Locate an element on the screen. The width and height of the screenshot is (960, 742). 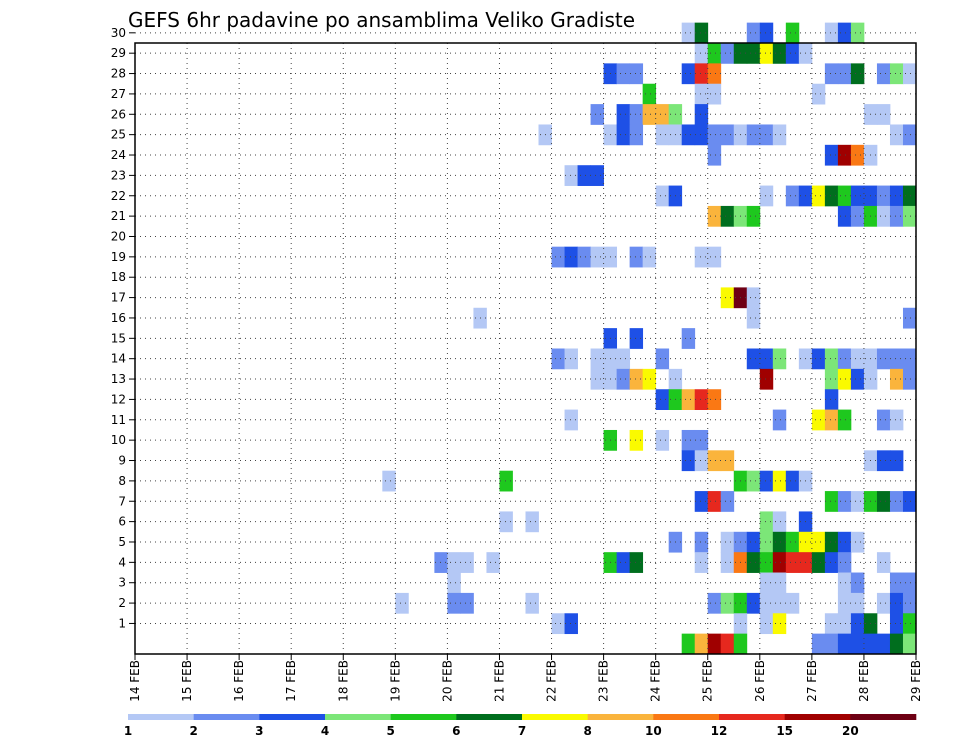
y-tick-label: 1 is located at coordinates (122, 623).